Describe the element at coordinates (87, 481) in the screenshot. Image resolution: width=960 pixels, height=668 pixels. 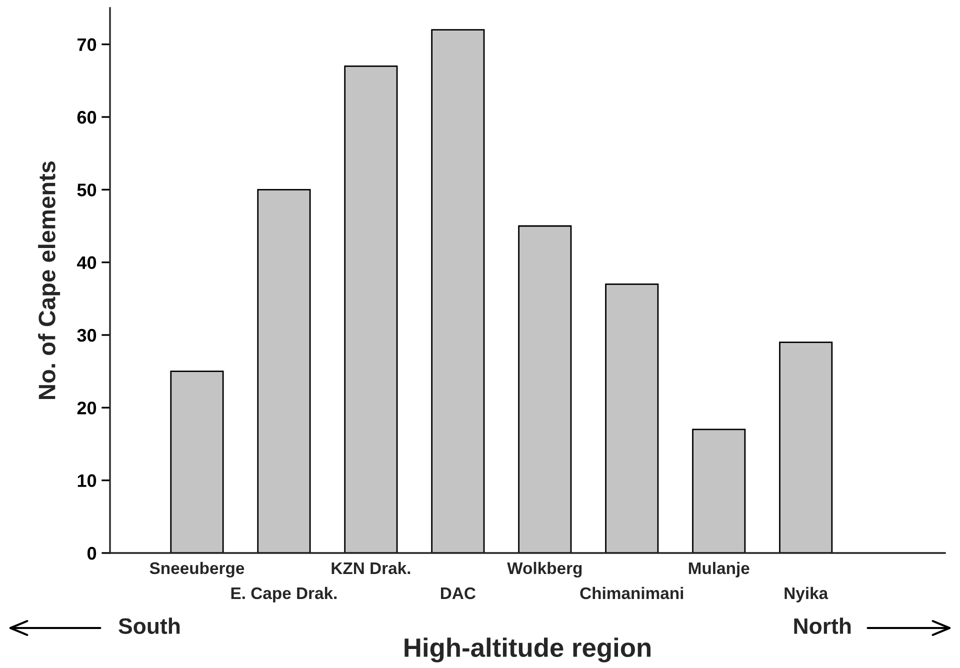
I see `y-tick-label: 10` at that location.